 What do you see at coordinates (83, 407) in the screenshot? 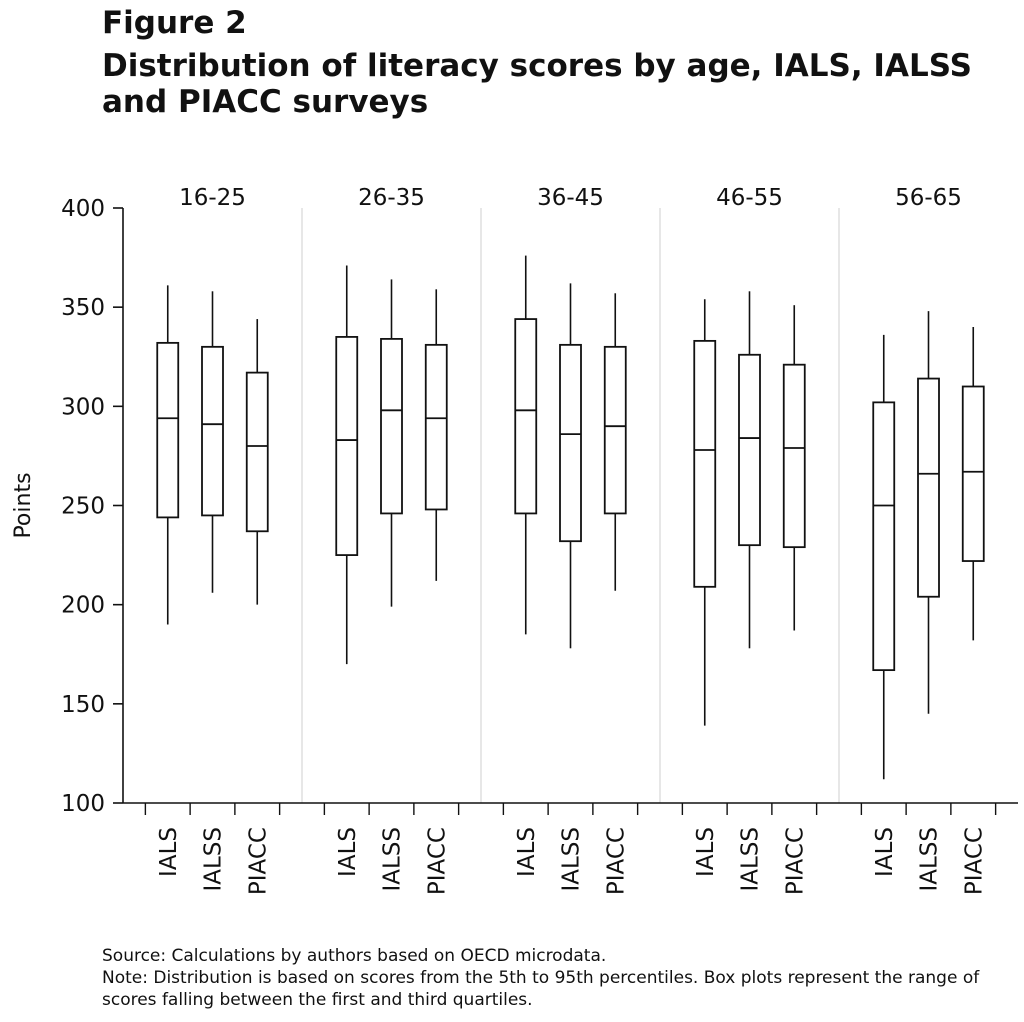
I see `y-tick-label: 300` at bounding box center [83, 407].